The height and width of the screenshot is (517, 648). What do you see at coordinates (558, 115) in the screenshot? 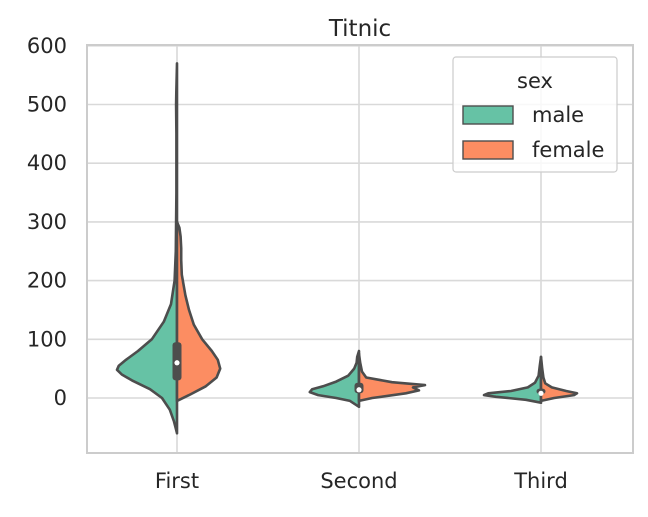
I see `legend-label-male: male` at bounding box center [558, 115].